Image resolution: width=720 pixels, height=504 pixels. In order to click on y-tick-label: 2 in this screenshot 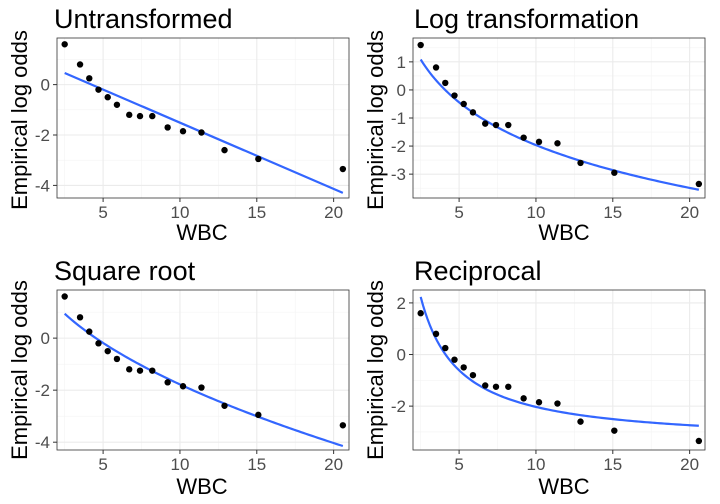, I will do `click(401, 303)`.